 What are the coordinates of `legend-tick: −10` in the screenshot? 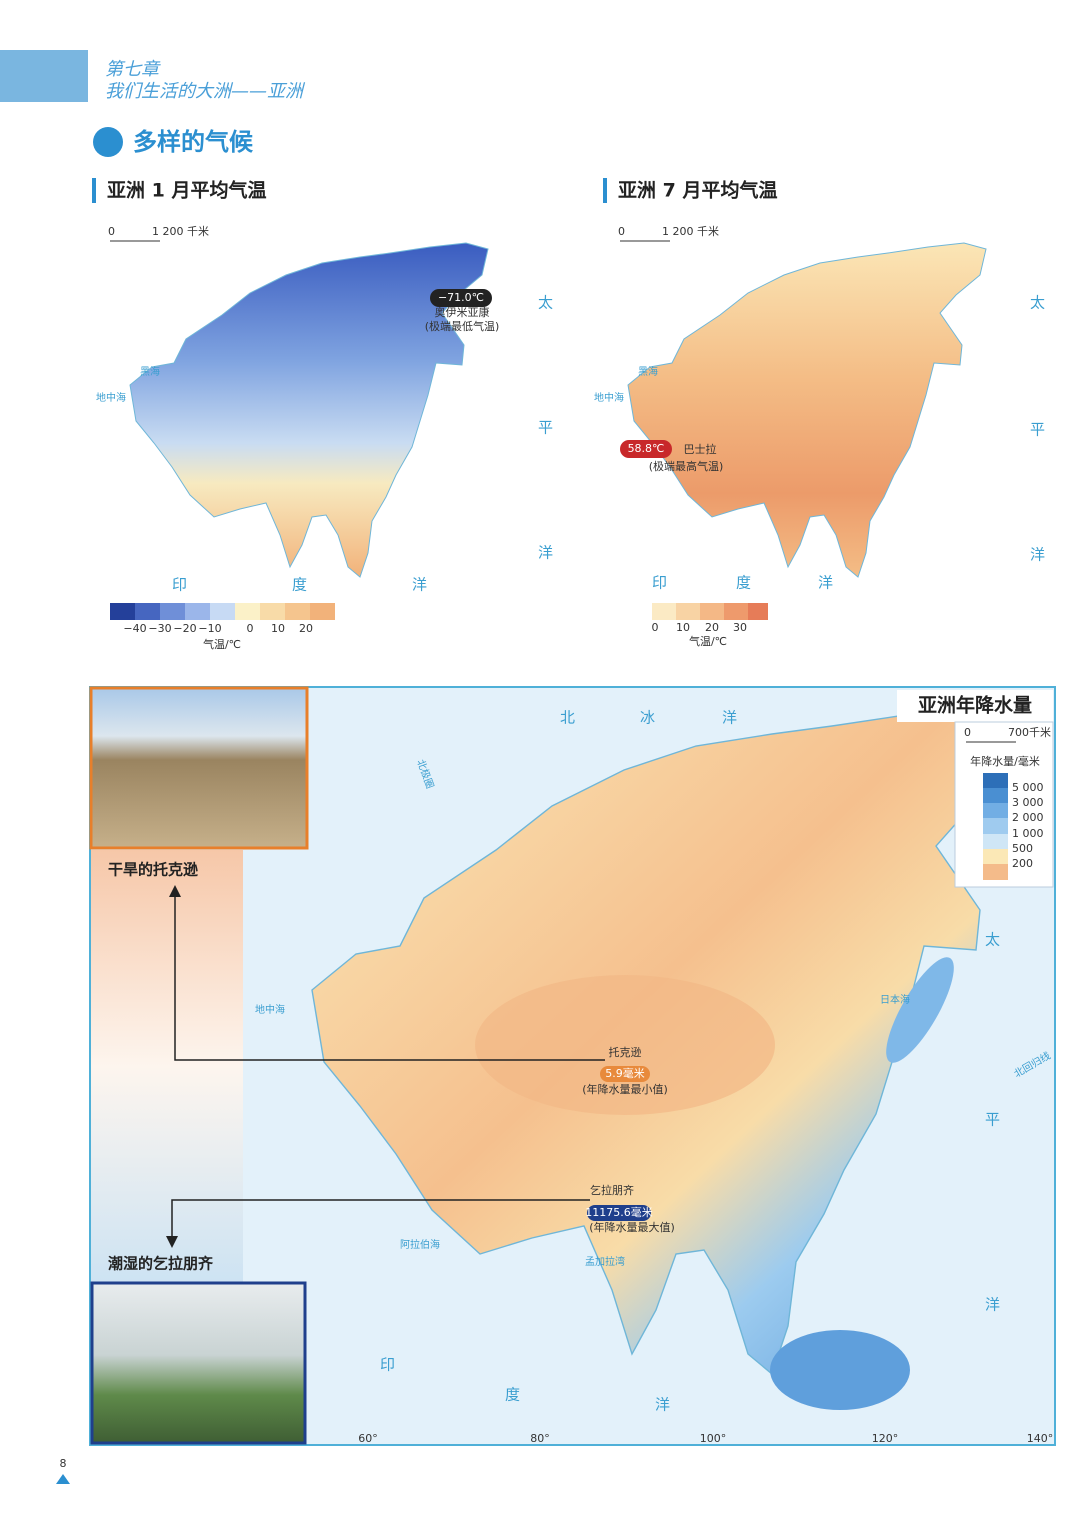 It's located at (209, 628).